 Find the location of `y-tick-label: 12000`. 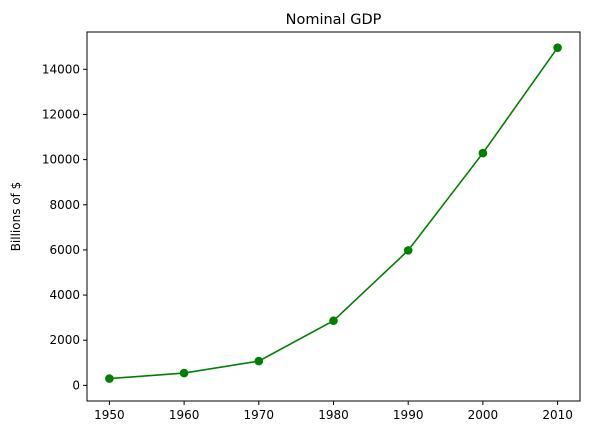

y-tick-label: 12000 is located at coordinates (61, 114).